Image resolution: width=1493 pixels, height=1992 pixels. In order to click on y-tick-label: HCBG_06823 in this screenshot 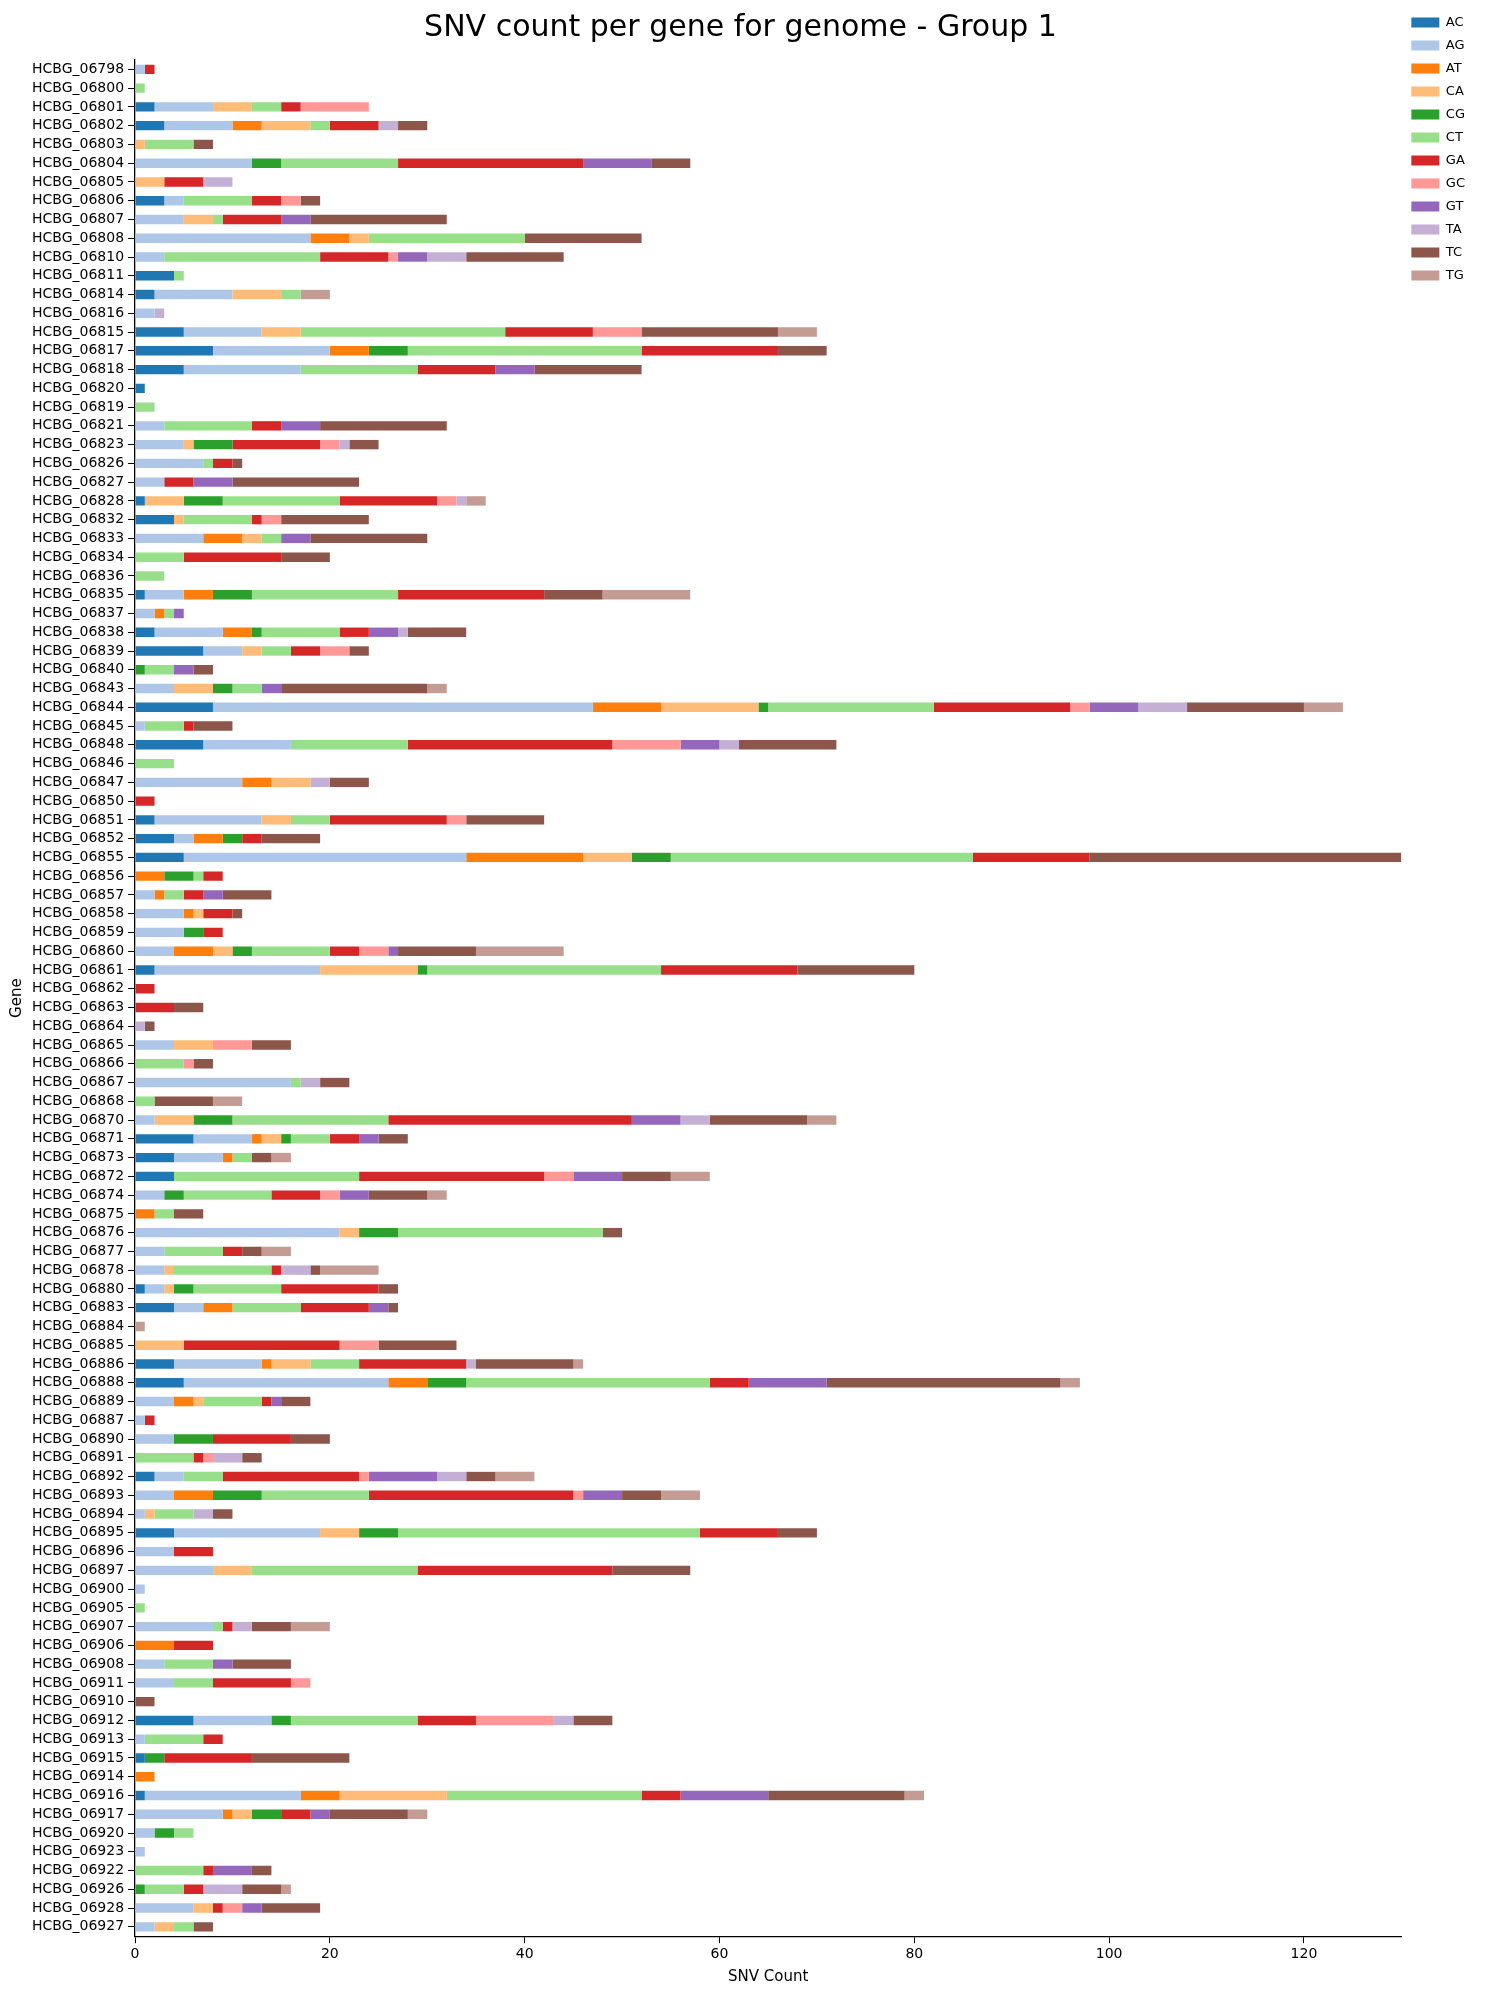, I will do `click(78, 443)`.